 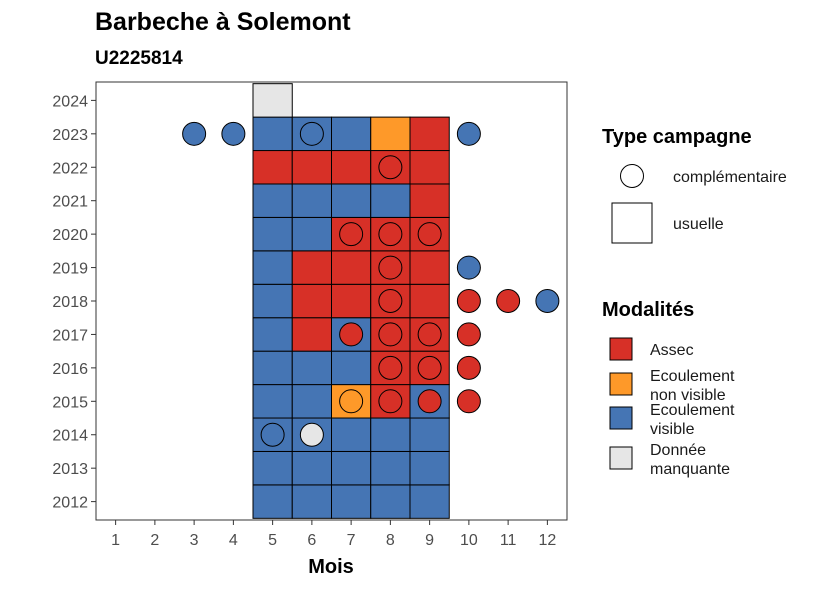 I want to click on legend-color-key-assec, so click(x=621, y=349).